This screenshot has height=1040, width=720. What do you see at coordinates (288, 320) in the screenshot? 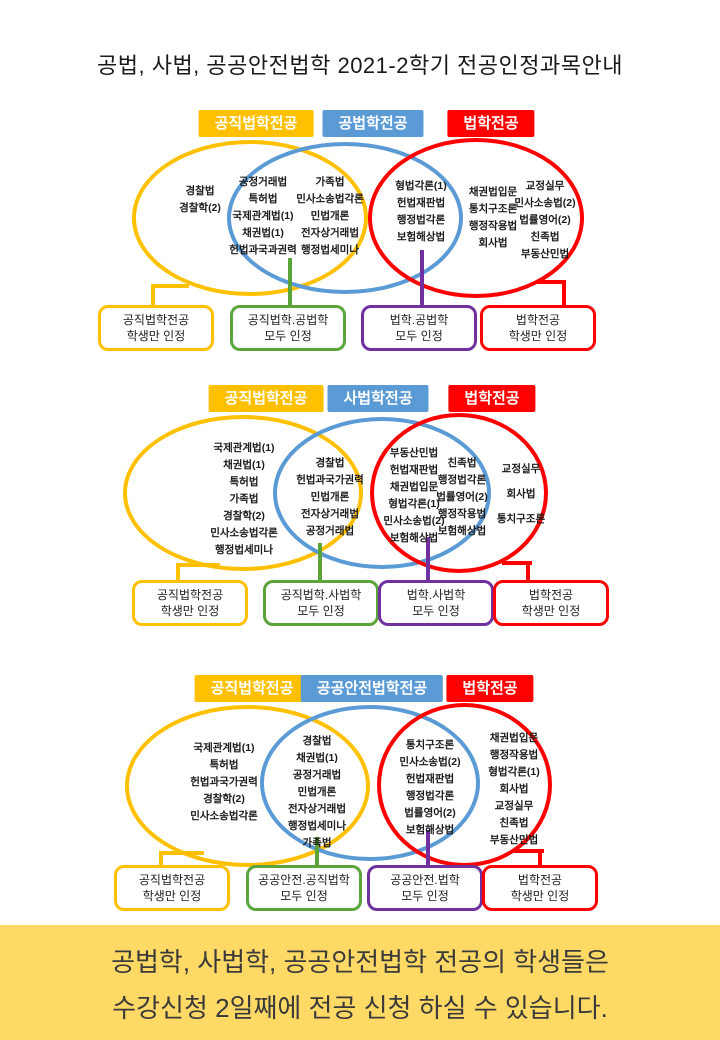
I see `label-line1: 공직법학.공법학` at bounding box center [288, 320].